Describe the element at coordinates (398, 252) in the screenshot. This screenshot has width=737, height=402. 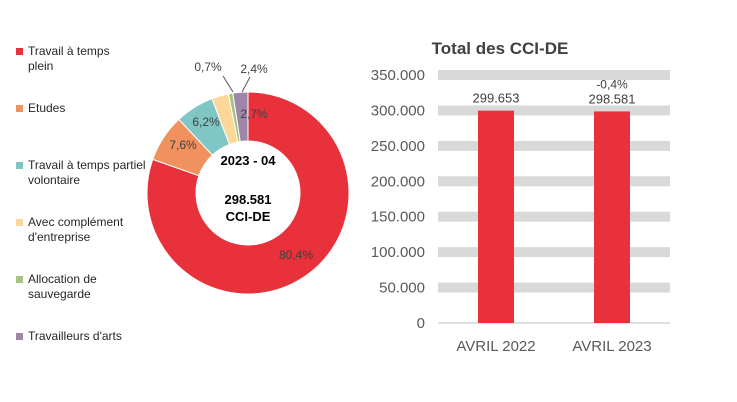
I see `y-tick-label: 100.000` at that location.